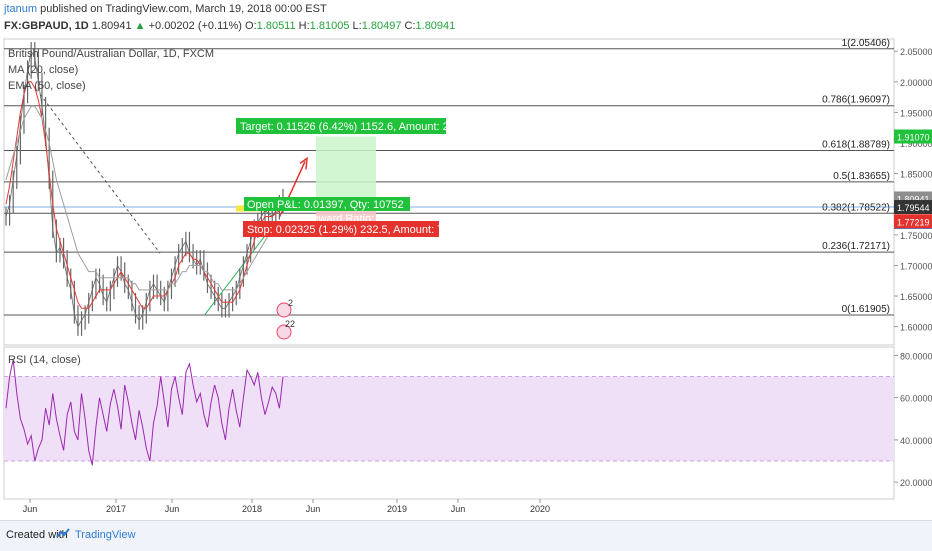  I want to click on fib-level-label: 1(2.05406), so click(866, 43).